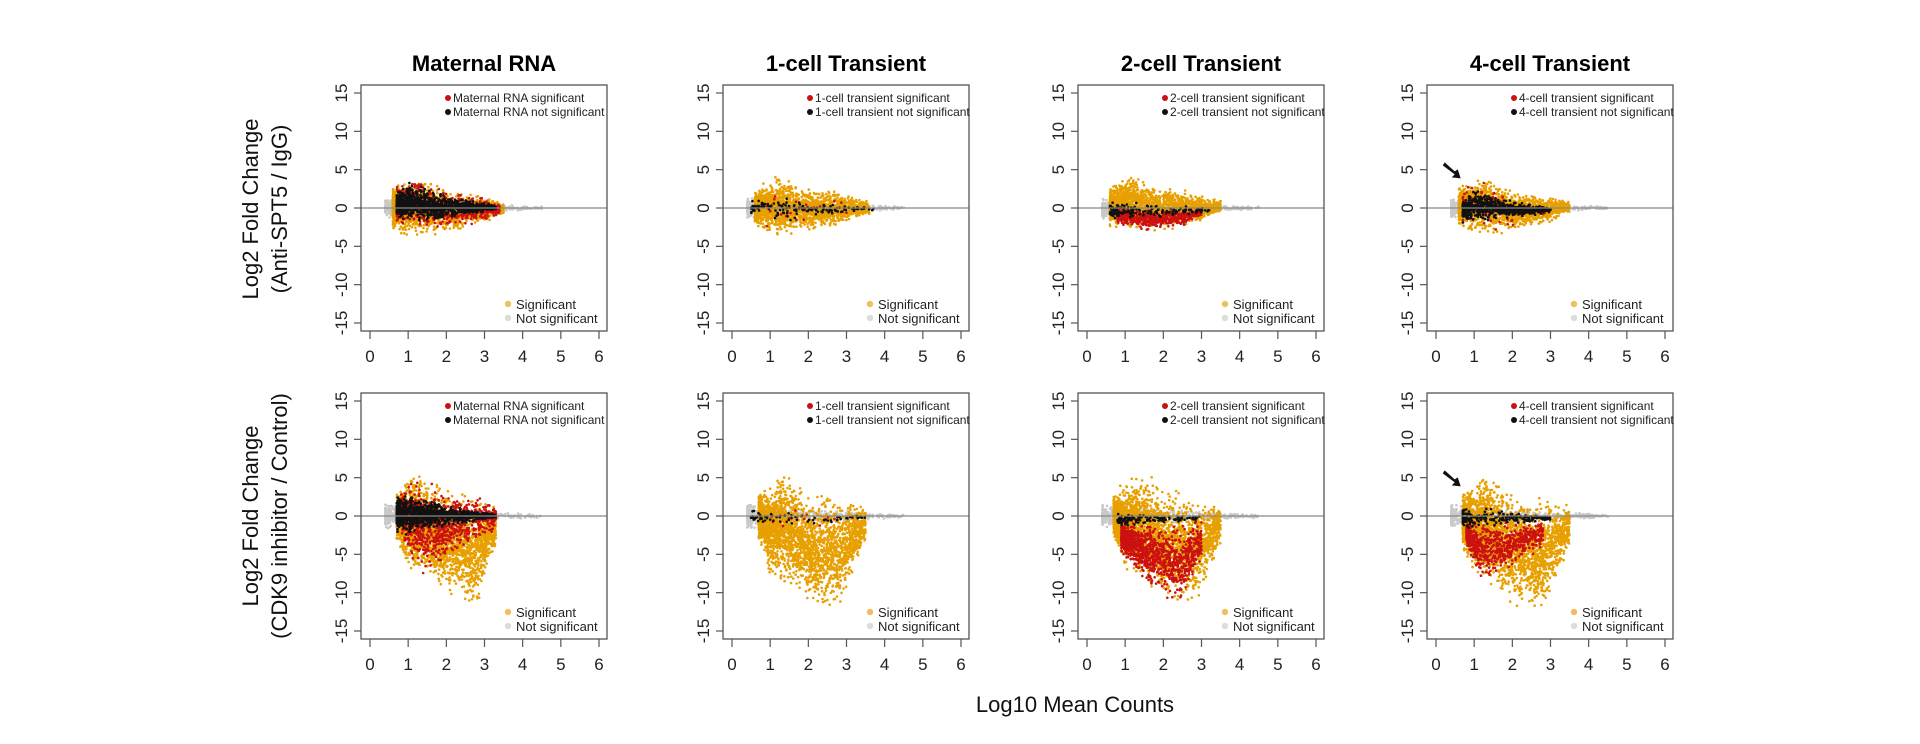 The image size is (1920, 744). I want to click on panel-title: 1-cell Transient, so click(846, 63).